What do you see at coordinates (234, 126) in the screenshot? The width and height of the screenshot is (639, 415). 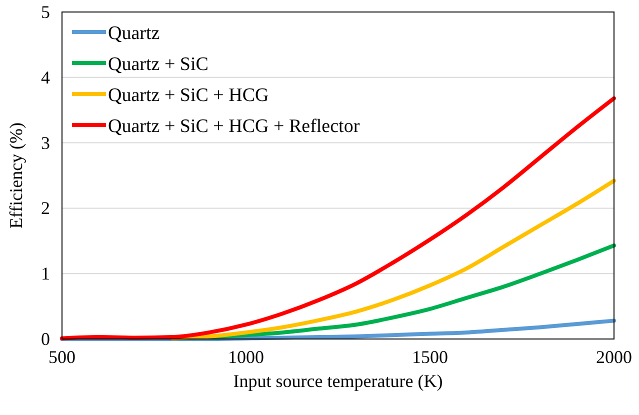 I see `legend-label: Quartz + SiC + HCG + Reflector` at bounding box center [234, 126].